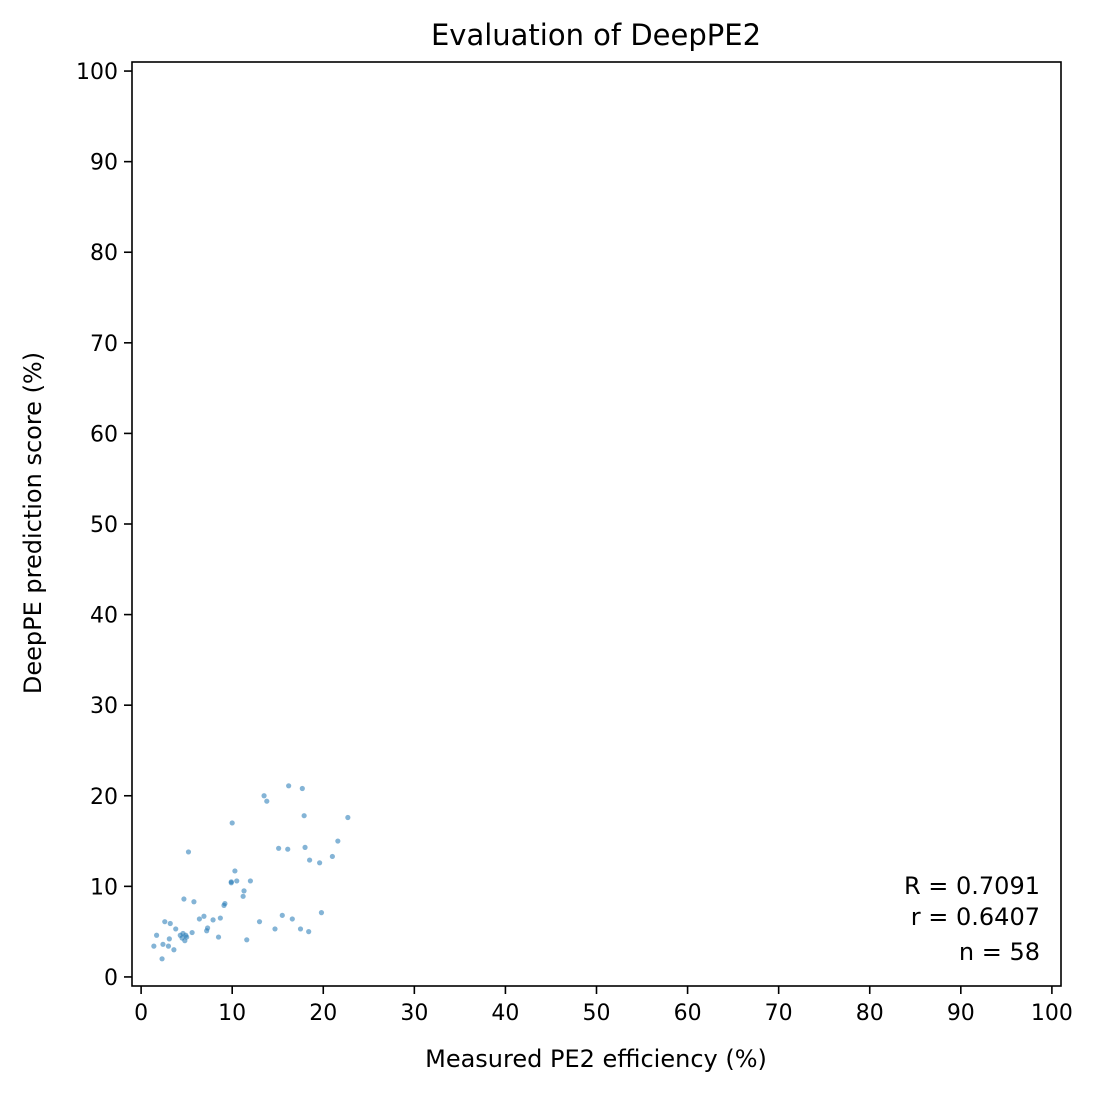 The image size is (1099, 1093). What do you see at coordinates (104, 434) in the screenshot?
I see `y-tick-label: 60` at bounding box center [104, 434].